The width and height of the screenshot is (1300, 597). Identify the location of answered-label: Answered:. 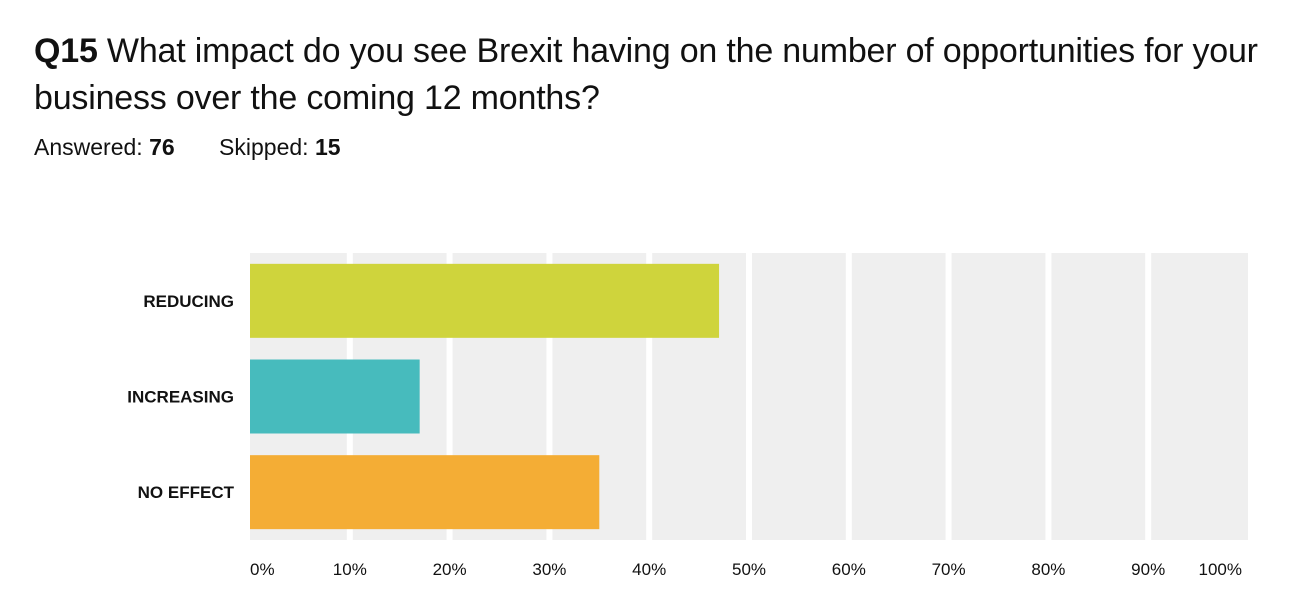
(88, 147).